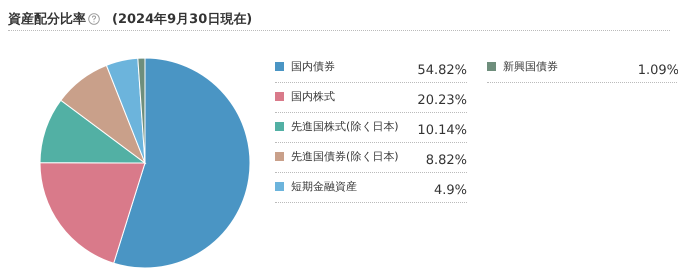  I want to click on chart-title: 資産配分比率, so click(47, 19).